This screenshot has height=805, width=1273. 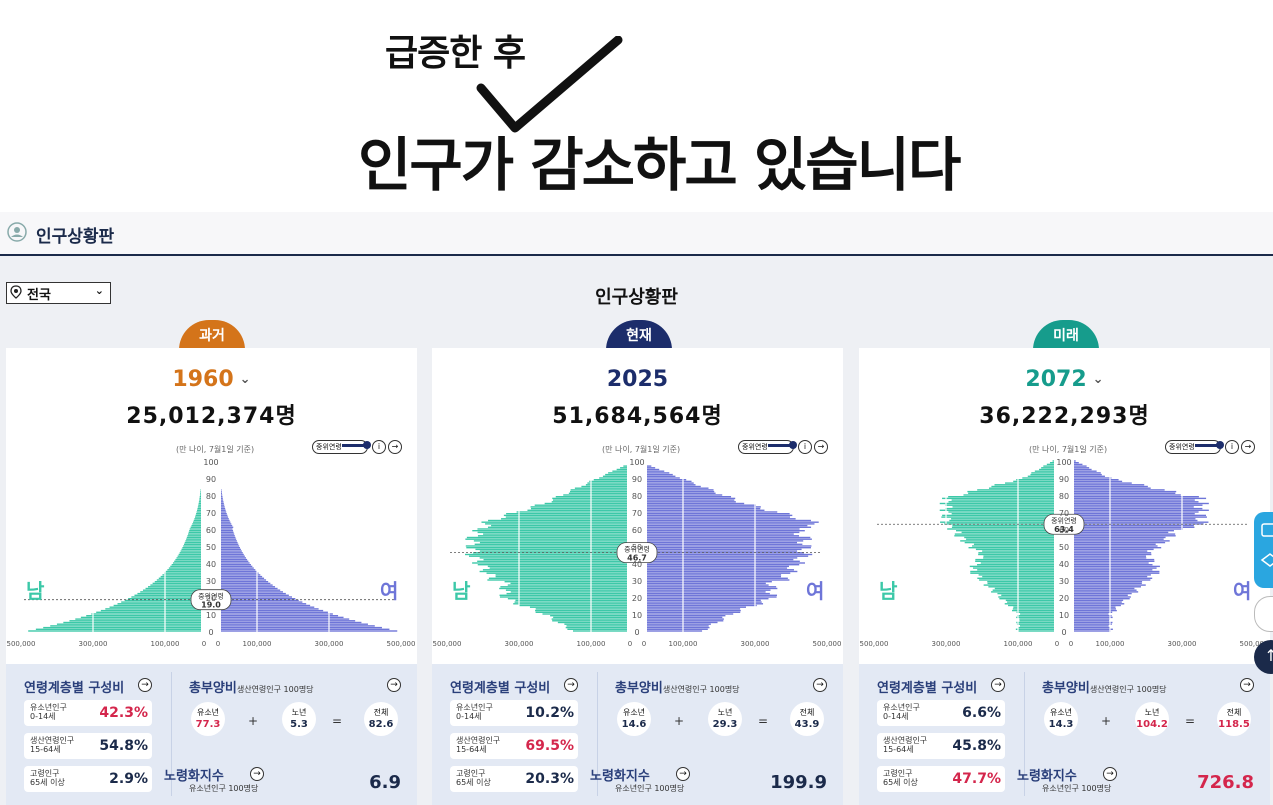 I want to click on age-tick: 30, so click(x=211, y=581).